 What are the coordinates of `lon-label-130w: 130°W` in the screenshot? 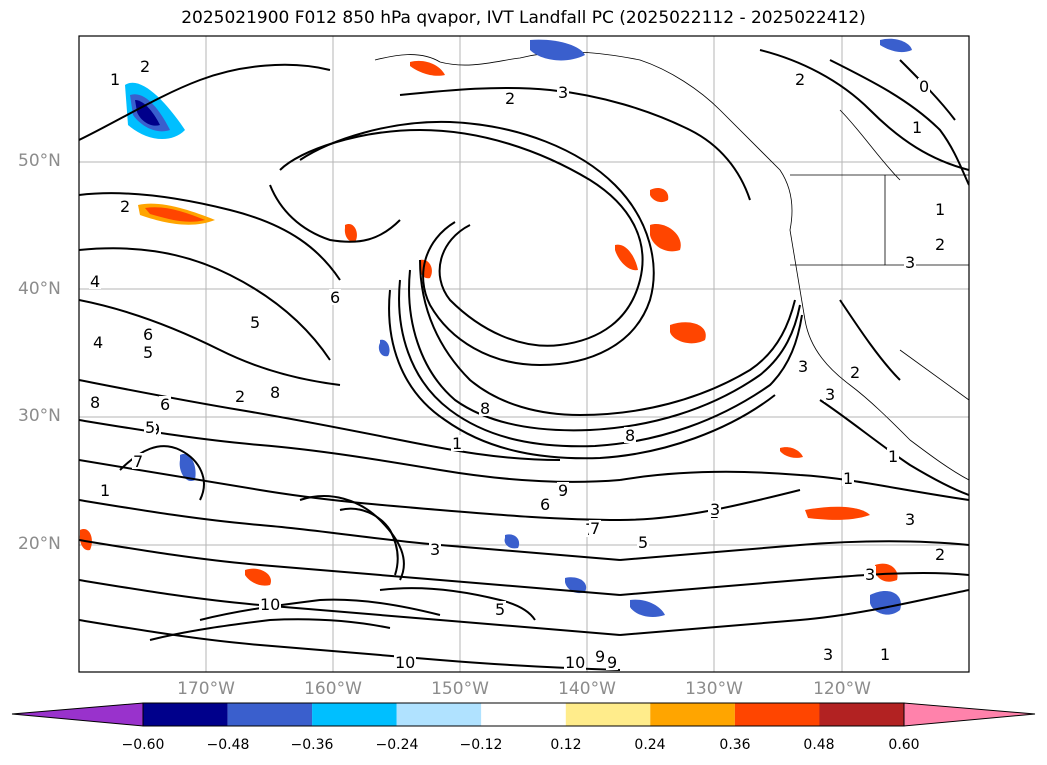 It's located at (714, 689).